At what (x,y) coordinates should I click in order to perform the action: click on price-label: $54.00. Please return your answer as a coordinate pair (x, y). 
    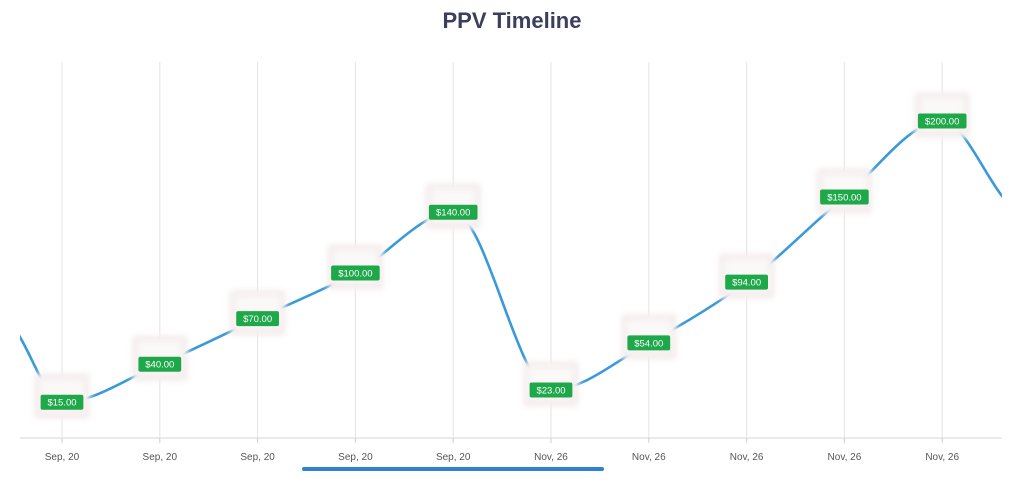
    Looking at the image, I should click on (648, 343).